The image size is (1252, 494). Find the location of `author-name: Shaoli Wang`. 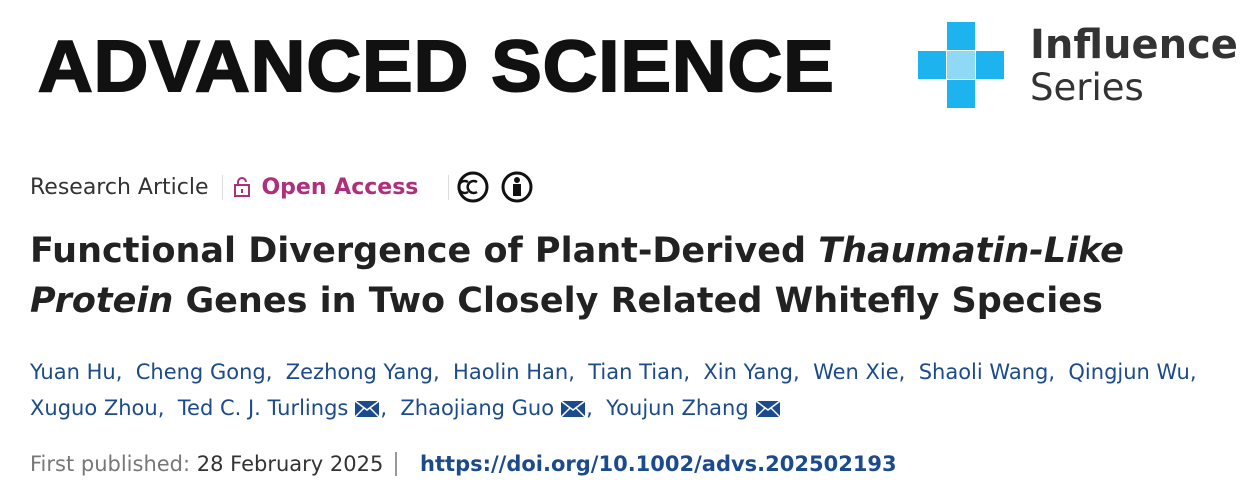

author-name: Shaoli Wang is located at coordinates (983, 372).